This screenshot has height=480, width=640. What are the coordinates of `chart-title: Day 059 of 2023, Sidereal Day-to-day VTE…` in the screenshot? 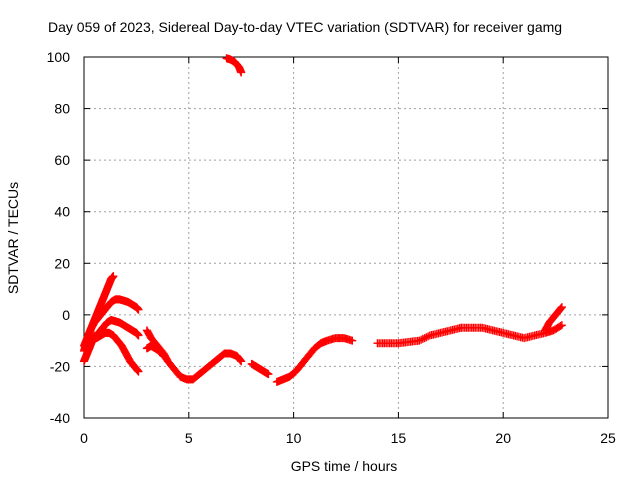 It's located at (305, 27).